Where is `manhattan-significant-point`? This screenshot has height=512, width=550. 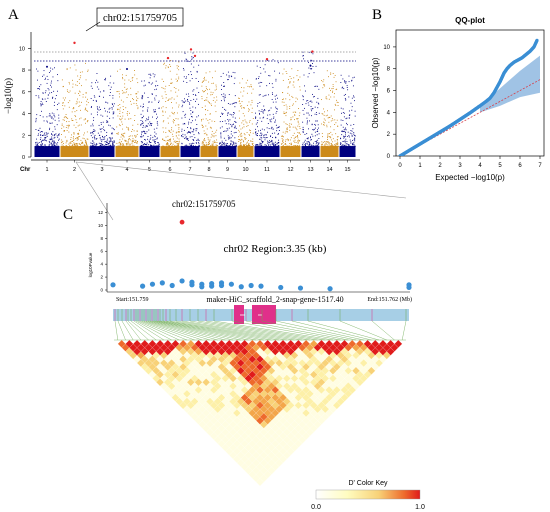 manhattan-significant-point is located at coordinates (195, 56).